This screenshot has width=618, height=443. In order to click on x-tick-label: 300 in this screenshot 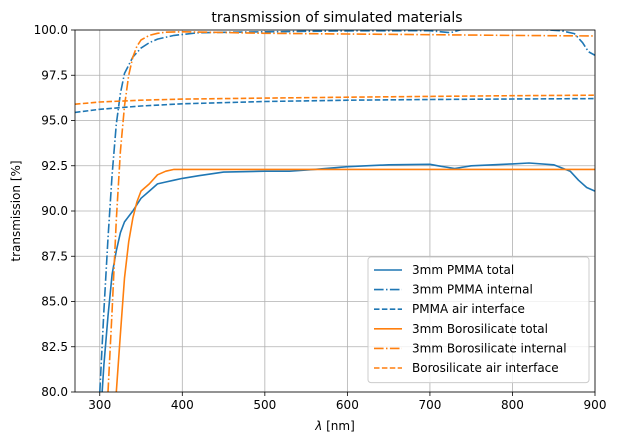, I will do `click(99, 405)`.